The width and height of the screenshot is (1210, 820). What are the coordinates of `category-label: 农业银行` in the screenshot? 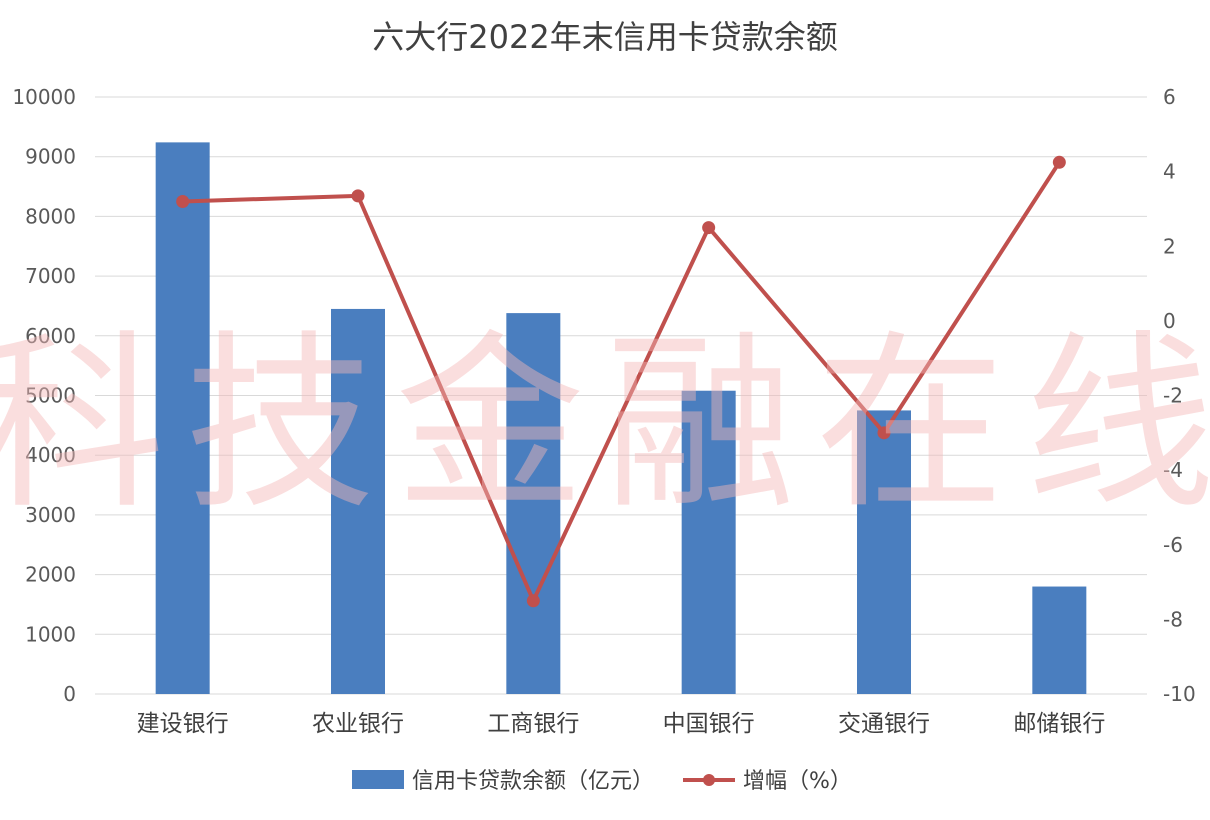 It's located at (358, 724).